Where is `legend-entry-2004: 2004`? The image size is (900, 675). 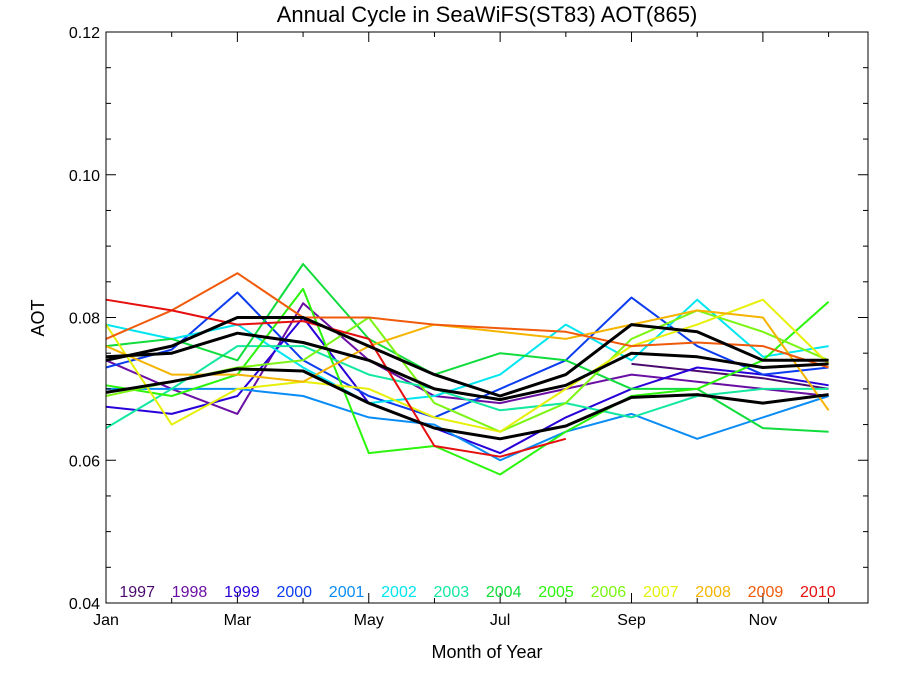
legend-entry-2004: 2004 is located at coordinates (504, 592).